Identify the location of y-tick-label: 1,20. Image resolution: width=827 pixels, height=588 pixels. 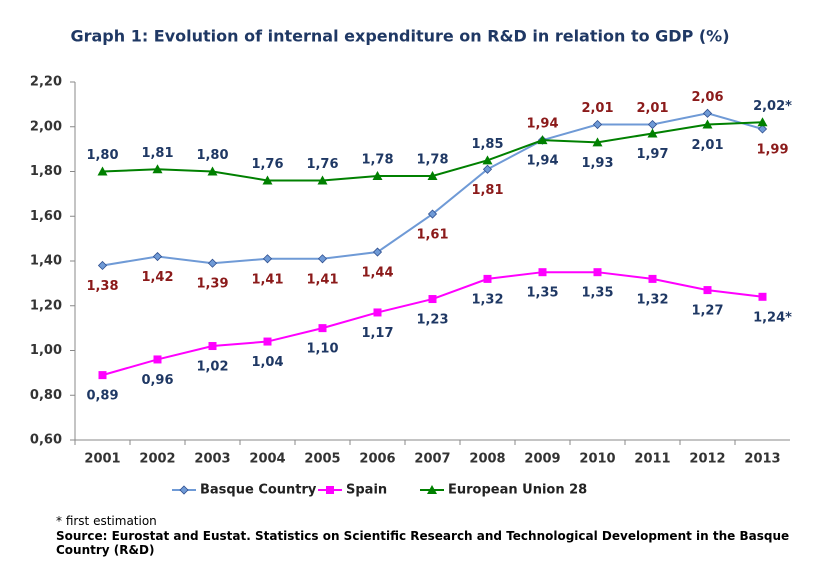
(46, 305).